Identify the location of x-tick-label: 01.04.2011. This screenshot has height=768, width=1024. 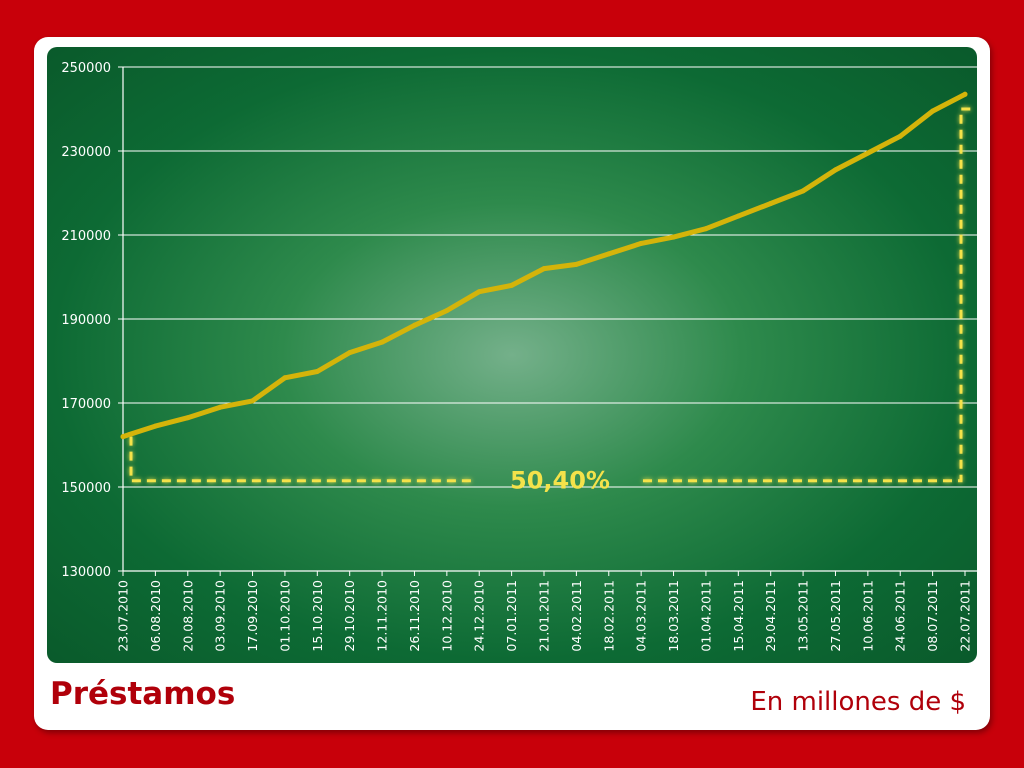
(705, 616).